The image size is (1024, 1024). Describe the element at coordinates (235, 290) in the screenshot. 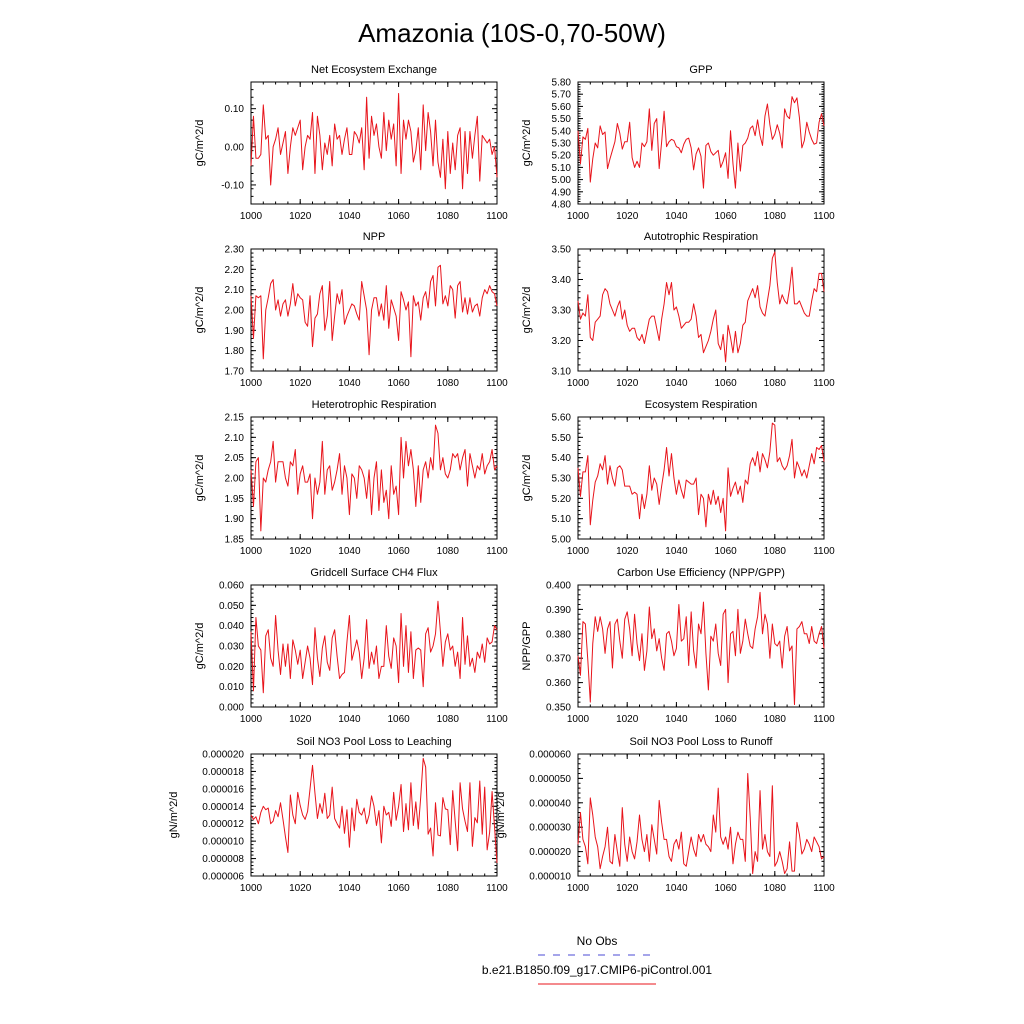

I see `y-tick-label: 2.10` at that location.